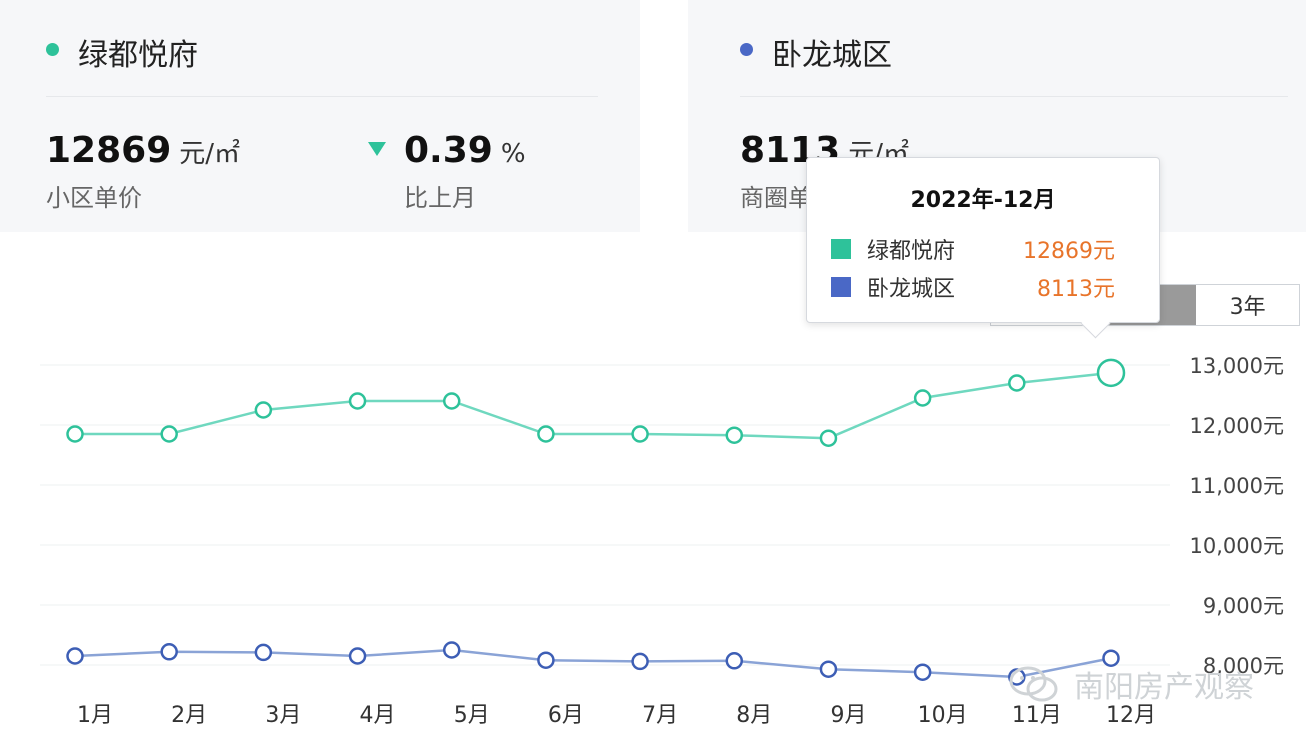 Image resolution: width=1306 pixels, height=742 pixels. What do you see at coordinates (660, 715) in the screenshot?
I see `x-tick-label: 7月` at bounding box center [660, 715].